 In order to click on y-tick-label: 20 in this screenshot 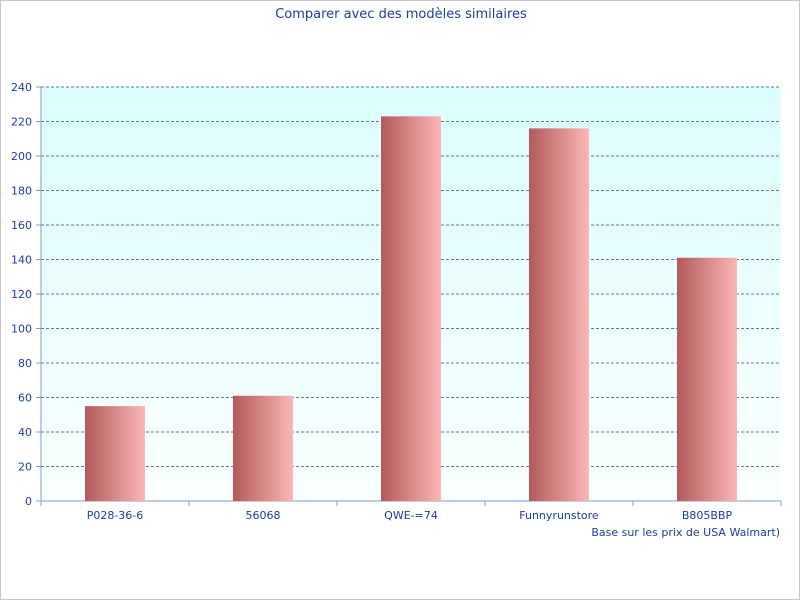, I will do `click(25, 467)`.